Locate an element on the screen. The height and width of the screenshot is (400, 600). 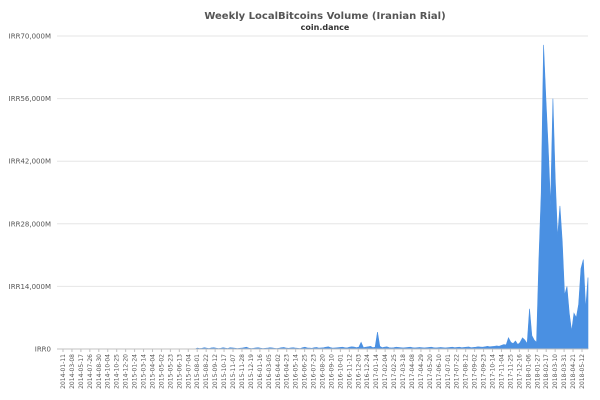
x-tick-label: 2017-06-10 is located at coordinates (439, 371).